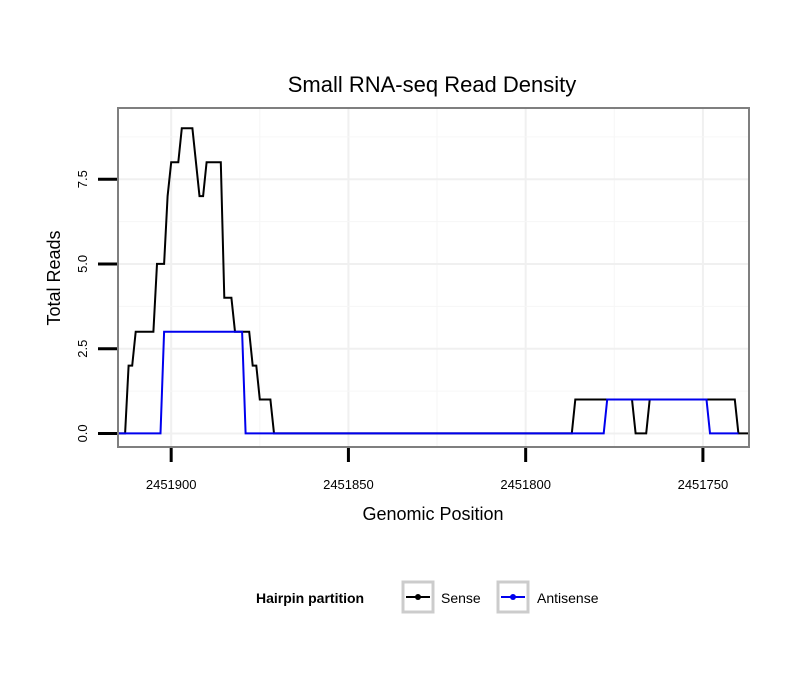 Image resolution: width=810 pixels, height=690 pixels. Describe the element at coordinates (348, 484) in the screenshot. I see `x-tick-label: 2451850` at that location.